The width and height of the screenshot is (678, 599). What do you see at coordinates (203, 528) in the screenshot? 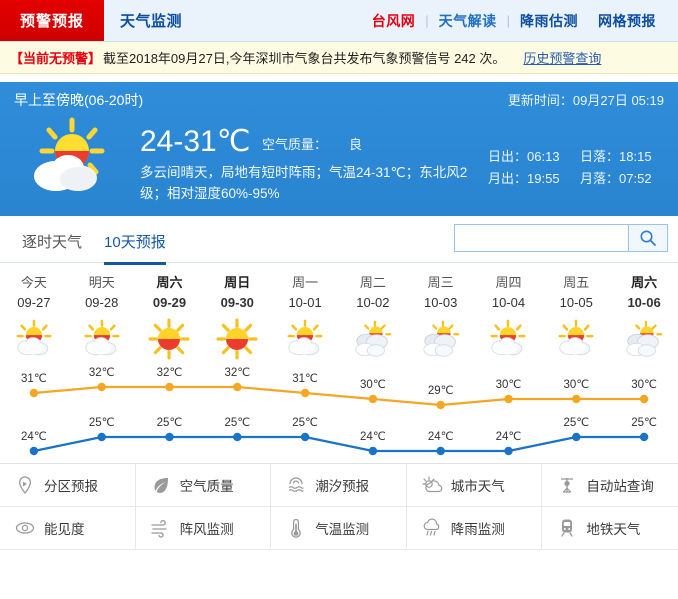
I see `service-link-wind: 阵风监测` at bounding box center [203, 528].